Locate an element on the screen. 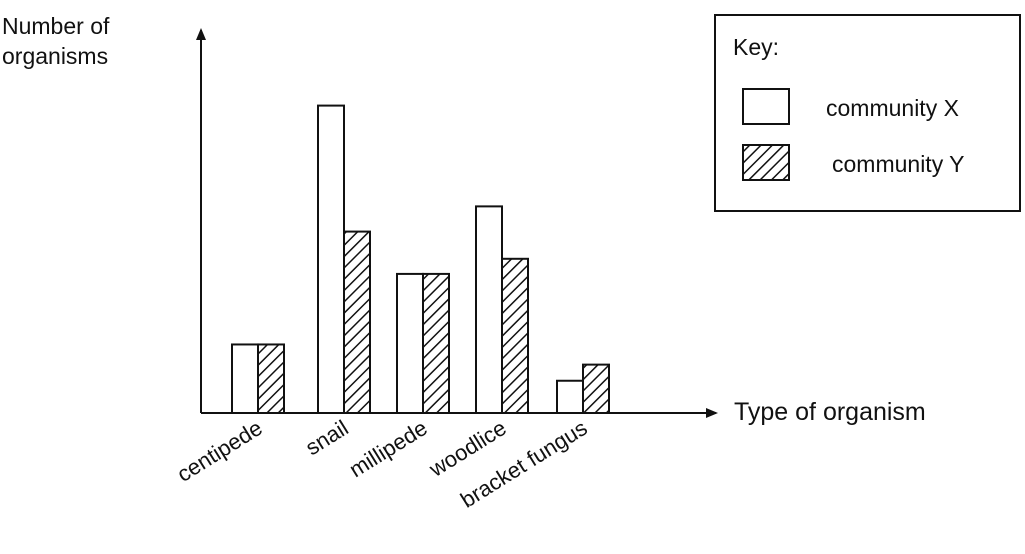 Image resolution: width=1025 pixels, height=554 pixels. x-tick-label-millipede: millipede is located at coordinates (388, 448).